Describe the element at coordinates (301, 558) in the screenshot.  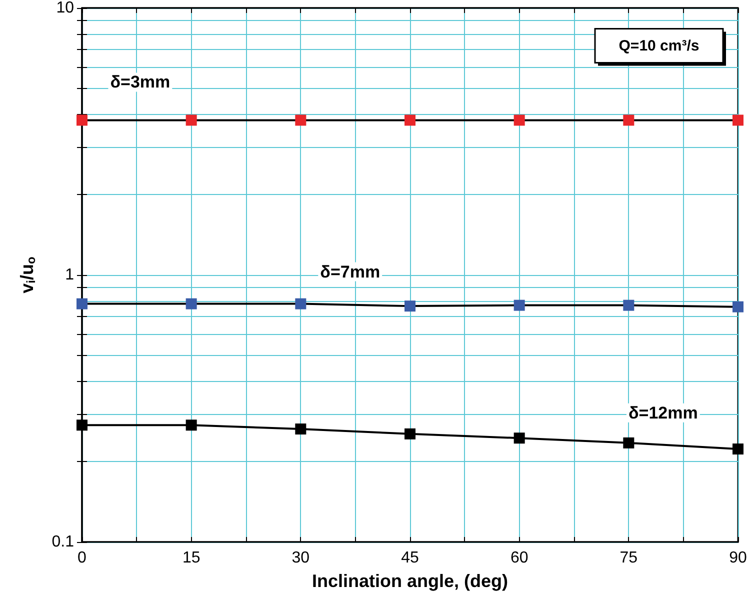
I see `x-tick-label: 30` at that location.